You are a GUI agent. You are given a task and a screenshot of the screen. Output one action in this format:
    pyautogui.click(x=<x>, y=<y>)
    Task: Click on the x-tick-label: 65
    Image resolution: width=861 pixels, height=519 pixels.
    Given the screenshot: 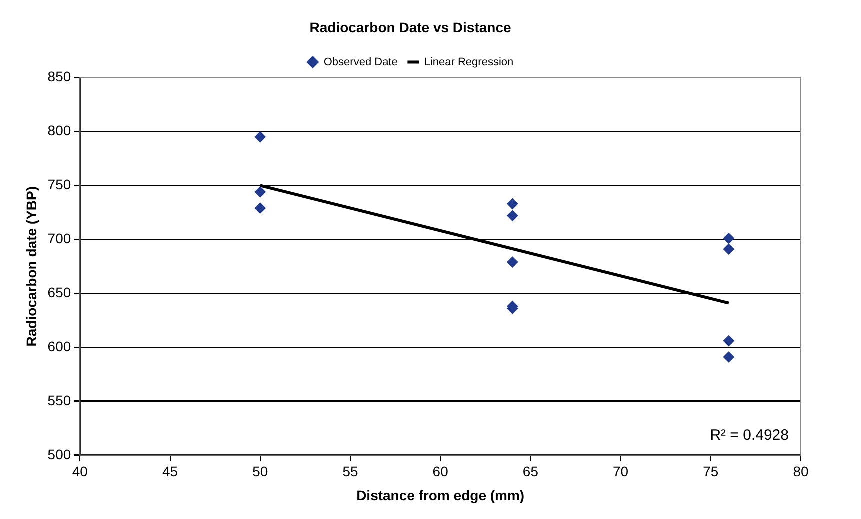 What is the action you would take?
    pyautogui.click(x=530, y=472)
    